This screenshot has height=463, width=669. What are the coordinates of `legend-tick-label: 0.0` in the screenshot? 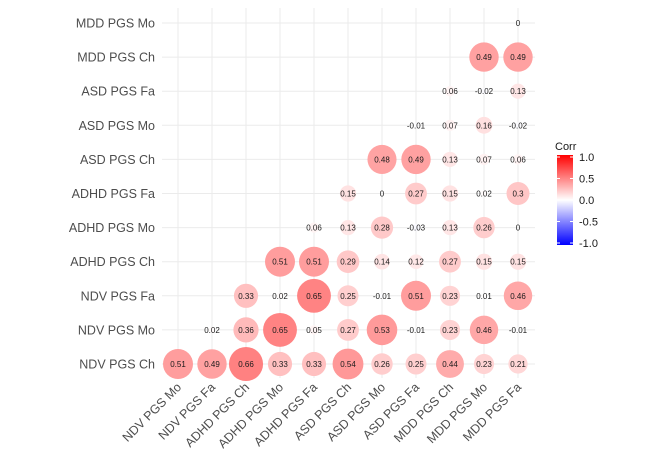 It's located at (586, 201).